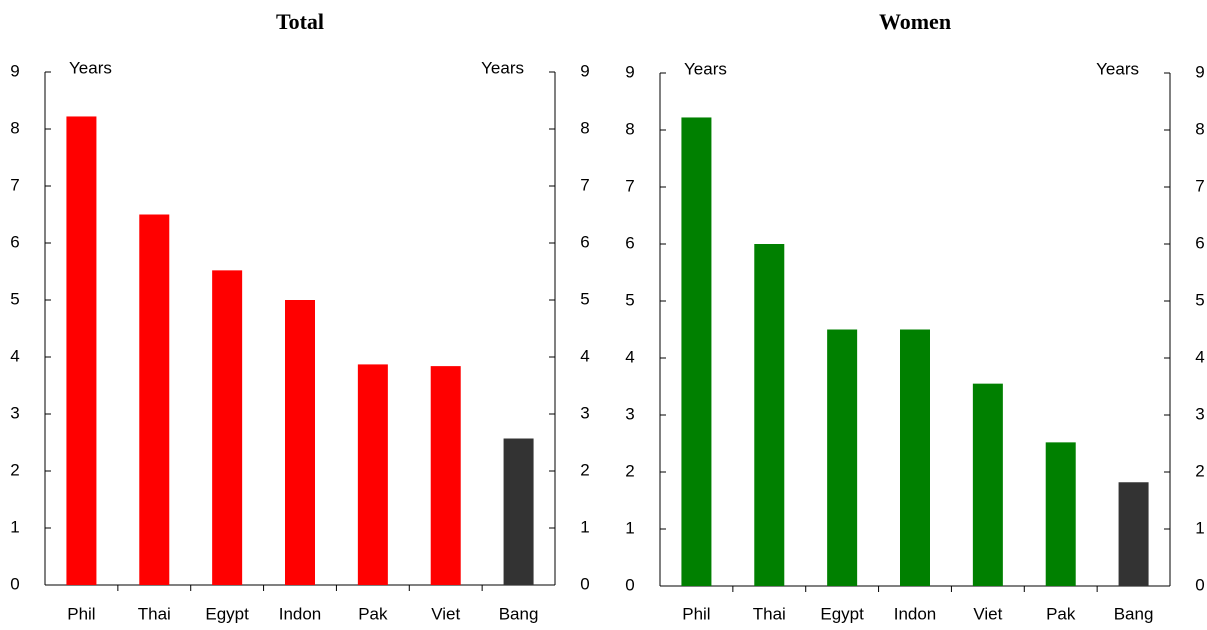 The height and width of the screenshot is (630, 1207). I want to click on chart-title: Total, so click(300, 21).